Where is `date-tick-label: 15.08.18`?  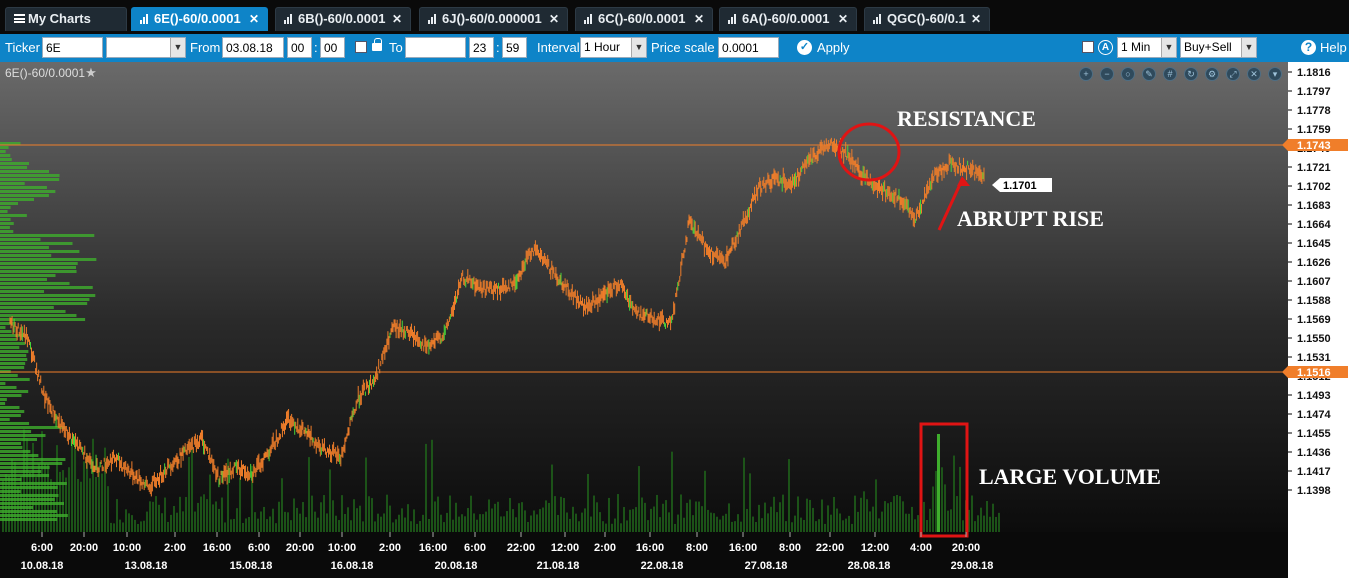
date-tick-label: 15.08.18 is located at coordinates (251, 566).